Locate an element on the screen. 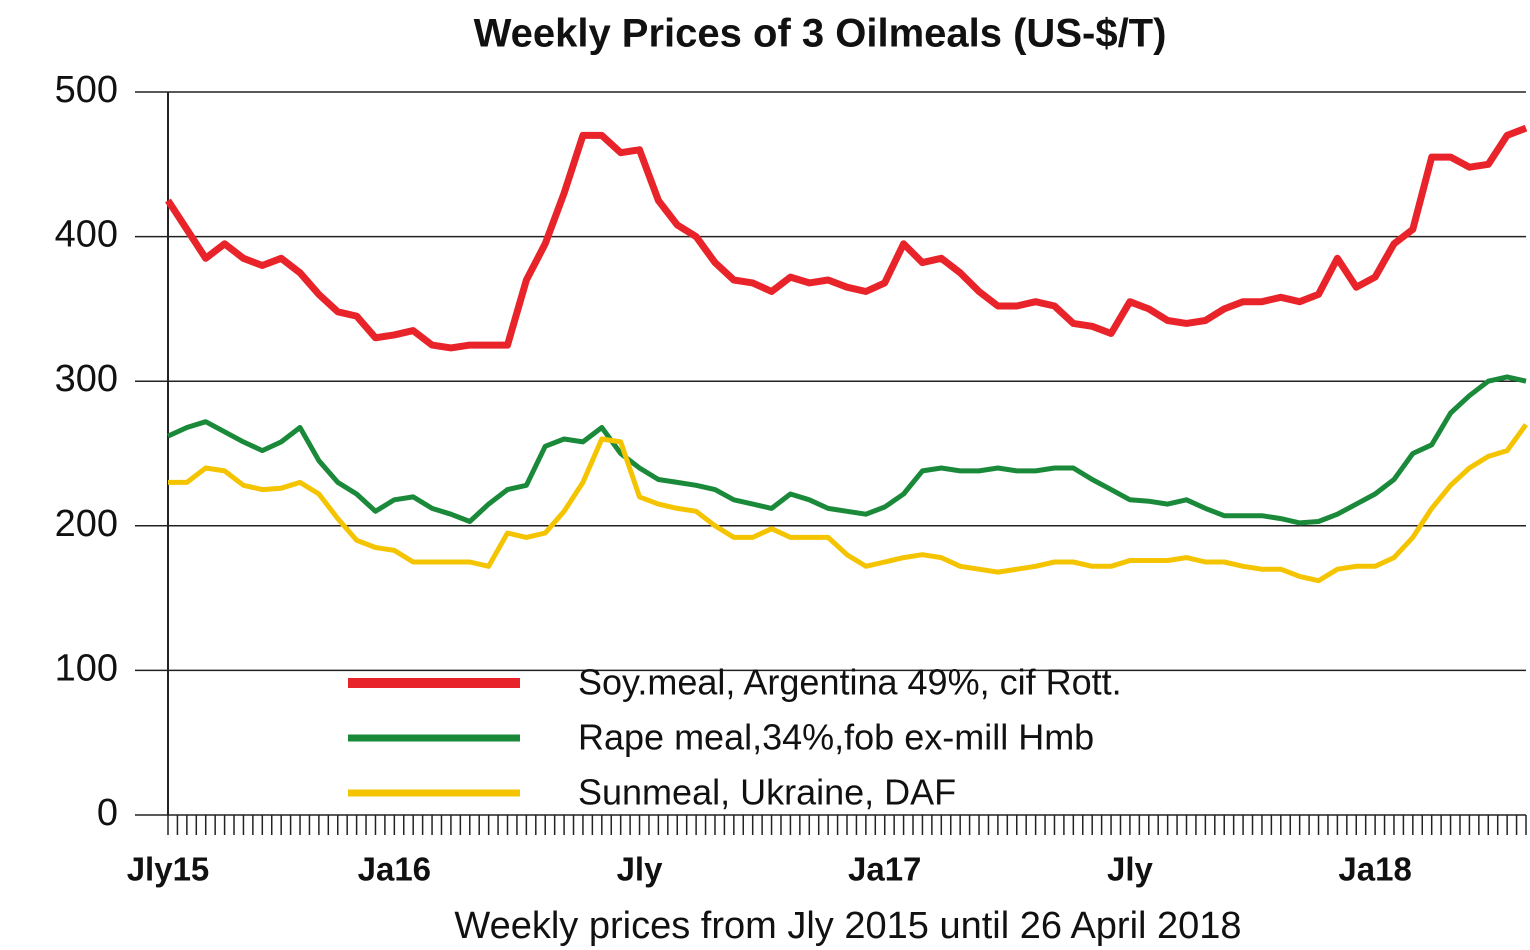 This screenshot has height=950, width=1530. y-tick-label: 200 is located at coordinates (86, 524).